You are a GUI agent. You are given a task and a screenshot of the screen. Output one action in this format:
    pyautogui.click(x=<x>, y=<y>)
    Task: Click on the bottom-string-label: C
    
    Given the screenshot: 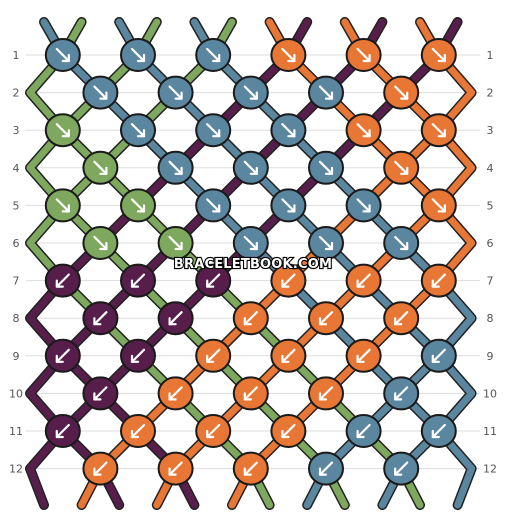 What is the action you would take?
    pyautogui.click(x=81, y=517)
    